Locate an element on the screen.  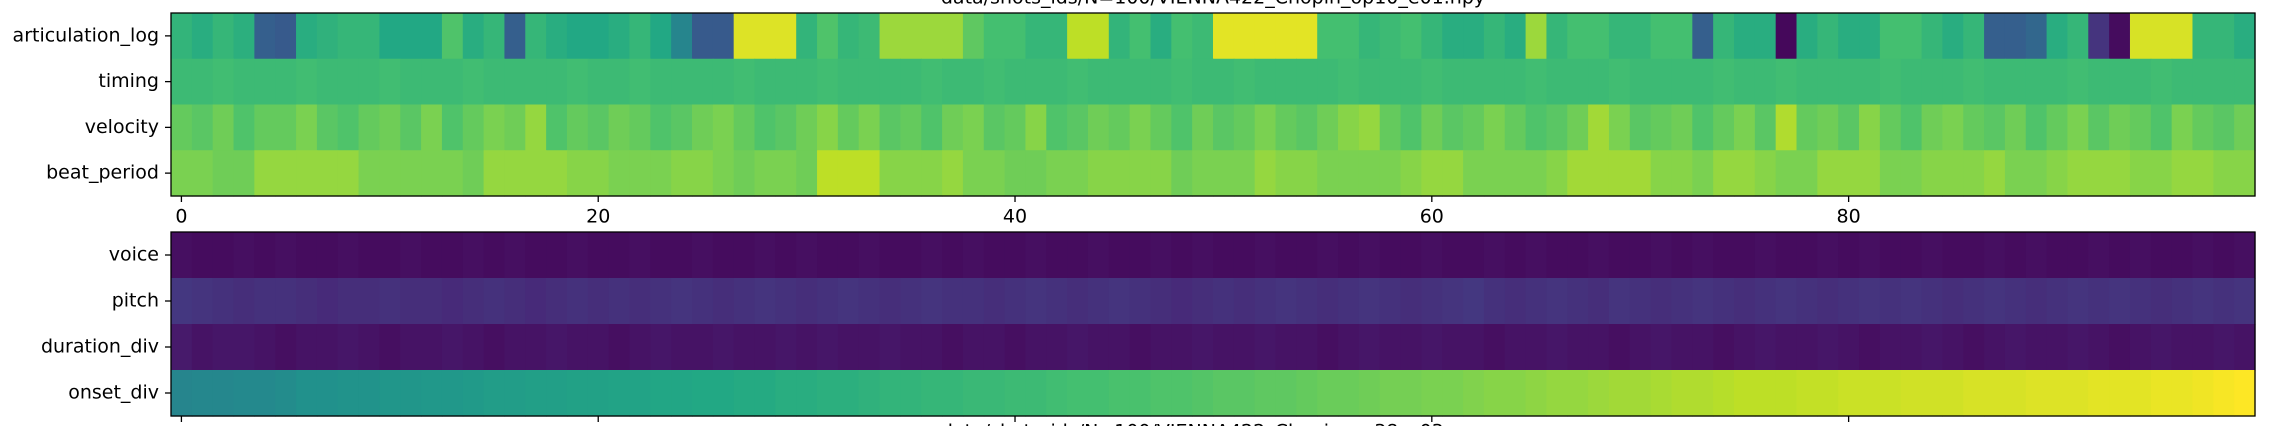
x-tick-label: 40 is located at coordinates (1015, 217).